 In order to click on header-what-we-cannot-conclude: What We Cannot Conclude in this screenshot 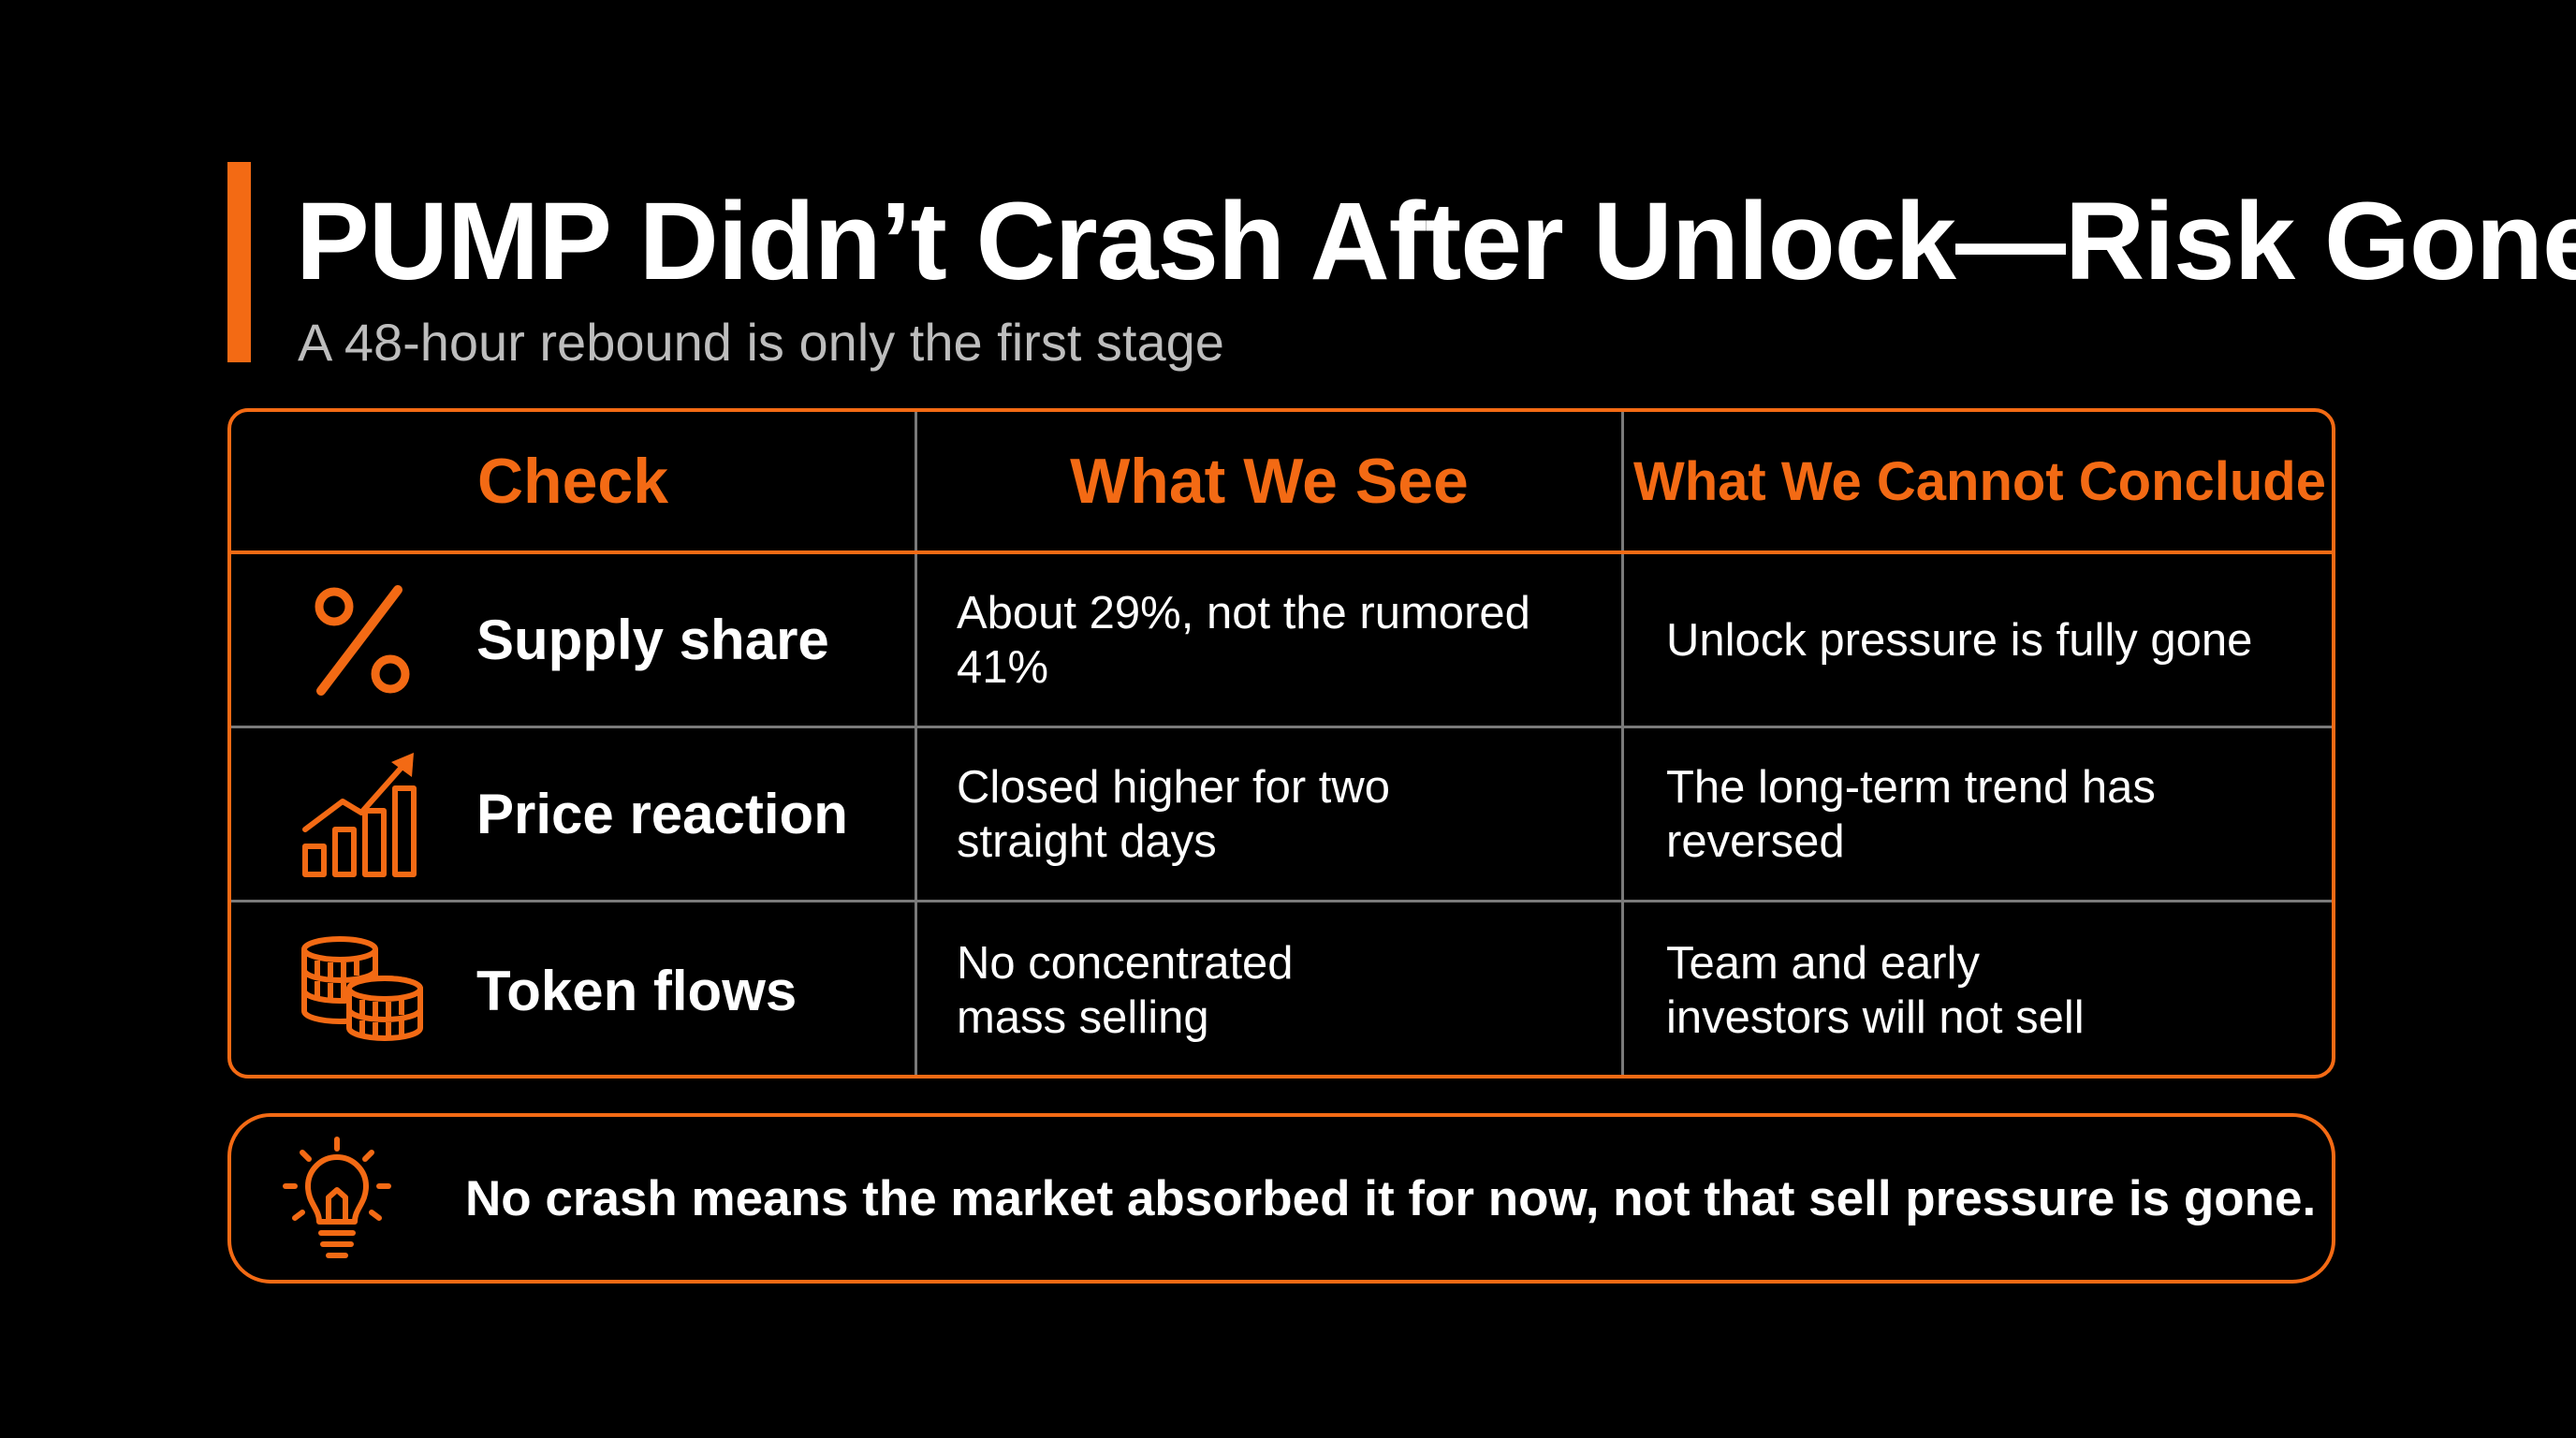, I will do `click(1979, 481)`.